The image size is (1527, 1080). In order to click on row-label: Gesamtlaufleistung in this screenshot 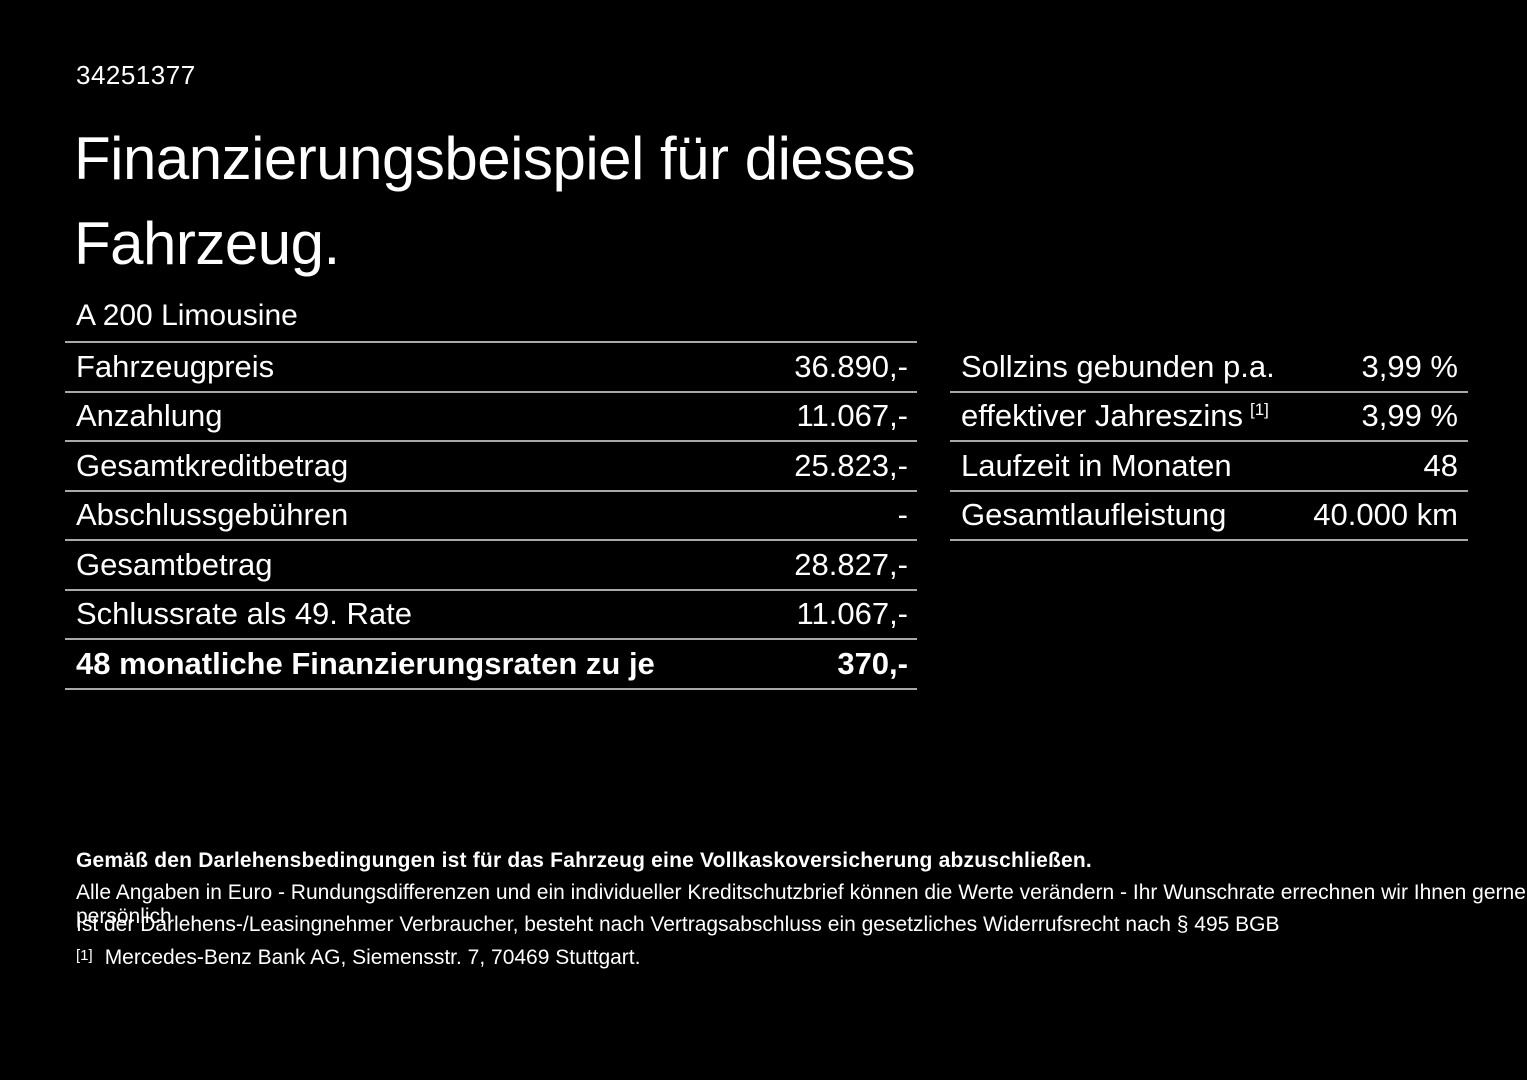, I will do `click(1094, 515)`.